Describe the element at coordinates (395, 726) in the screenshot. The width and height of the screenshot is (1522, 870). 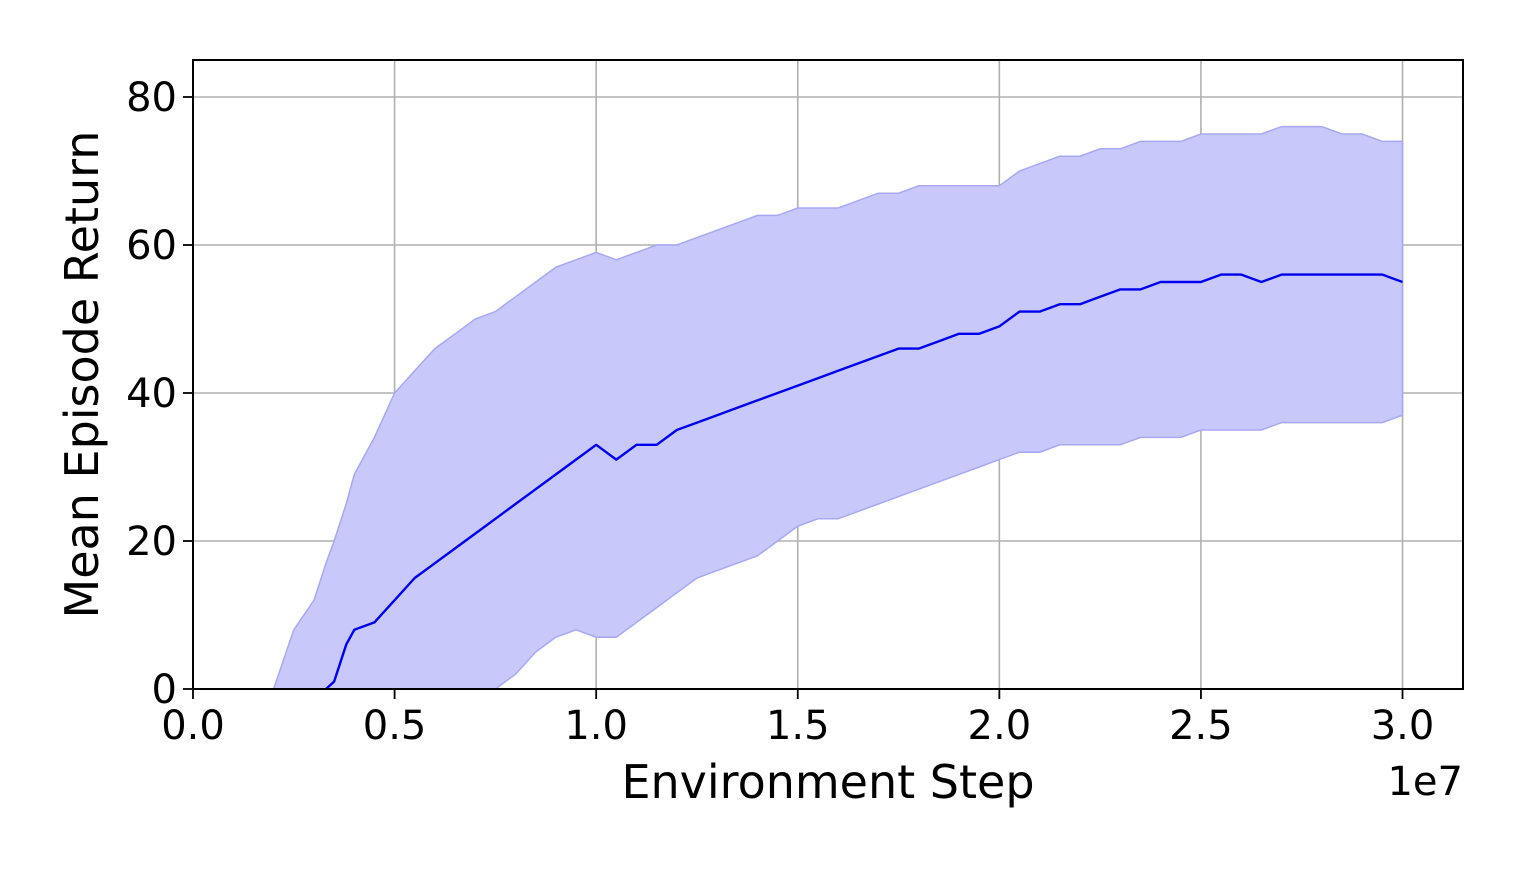
I see `x-tick-label: 0.5` at that location.